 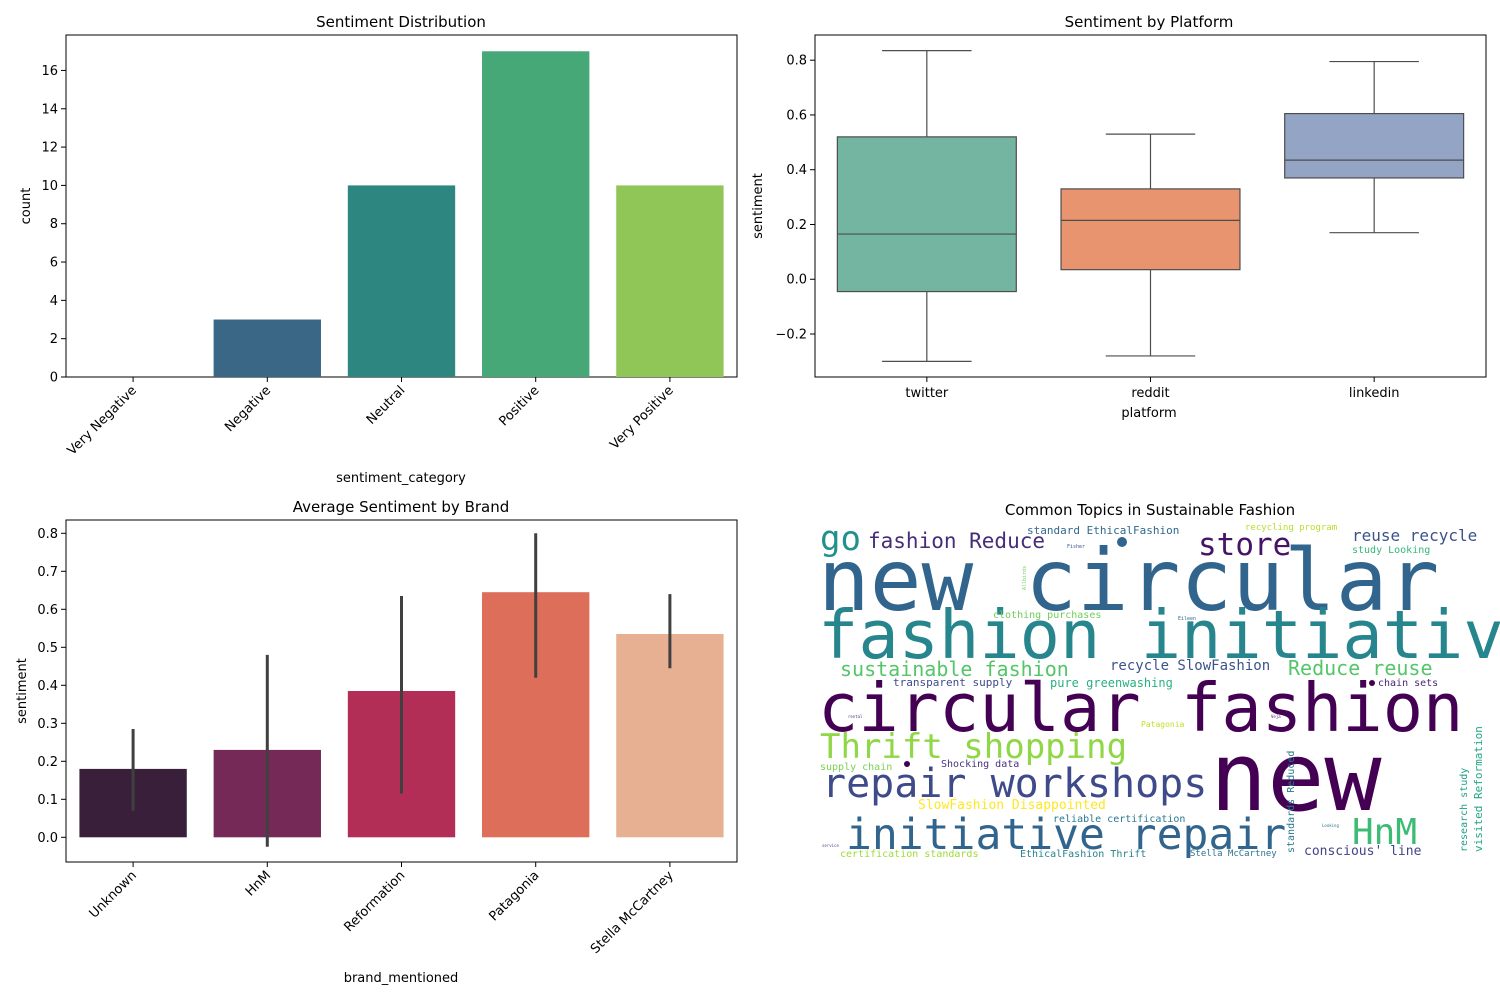 What do you see at coordinates (1464, 810) in the screenshot?
I see `wordcloud-word: research study` at bounding box center [1464, 810].